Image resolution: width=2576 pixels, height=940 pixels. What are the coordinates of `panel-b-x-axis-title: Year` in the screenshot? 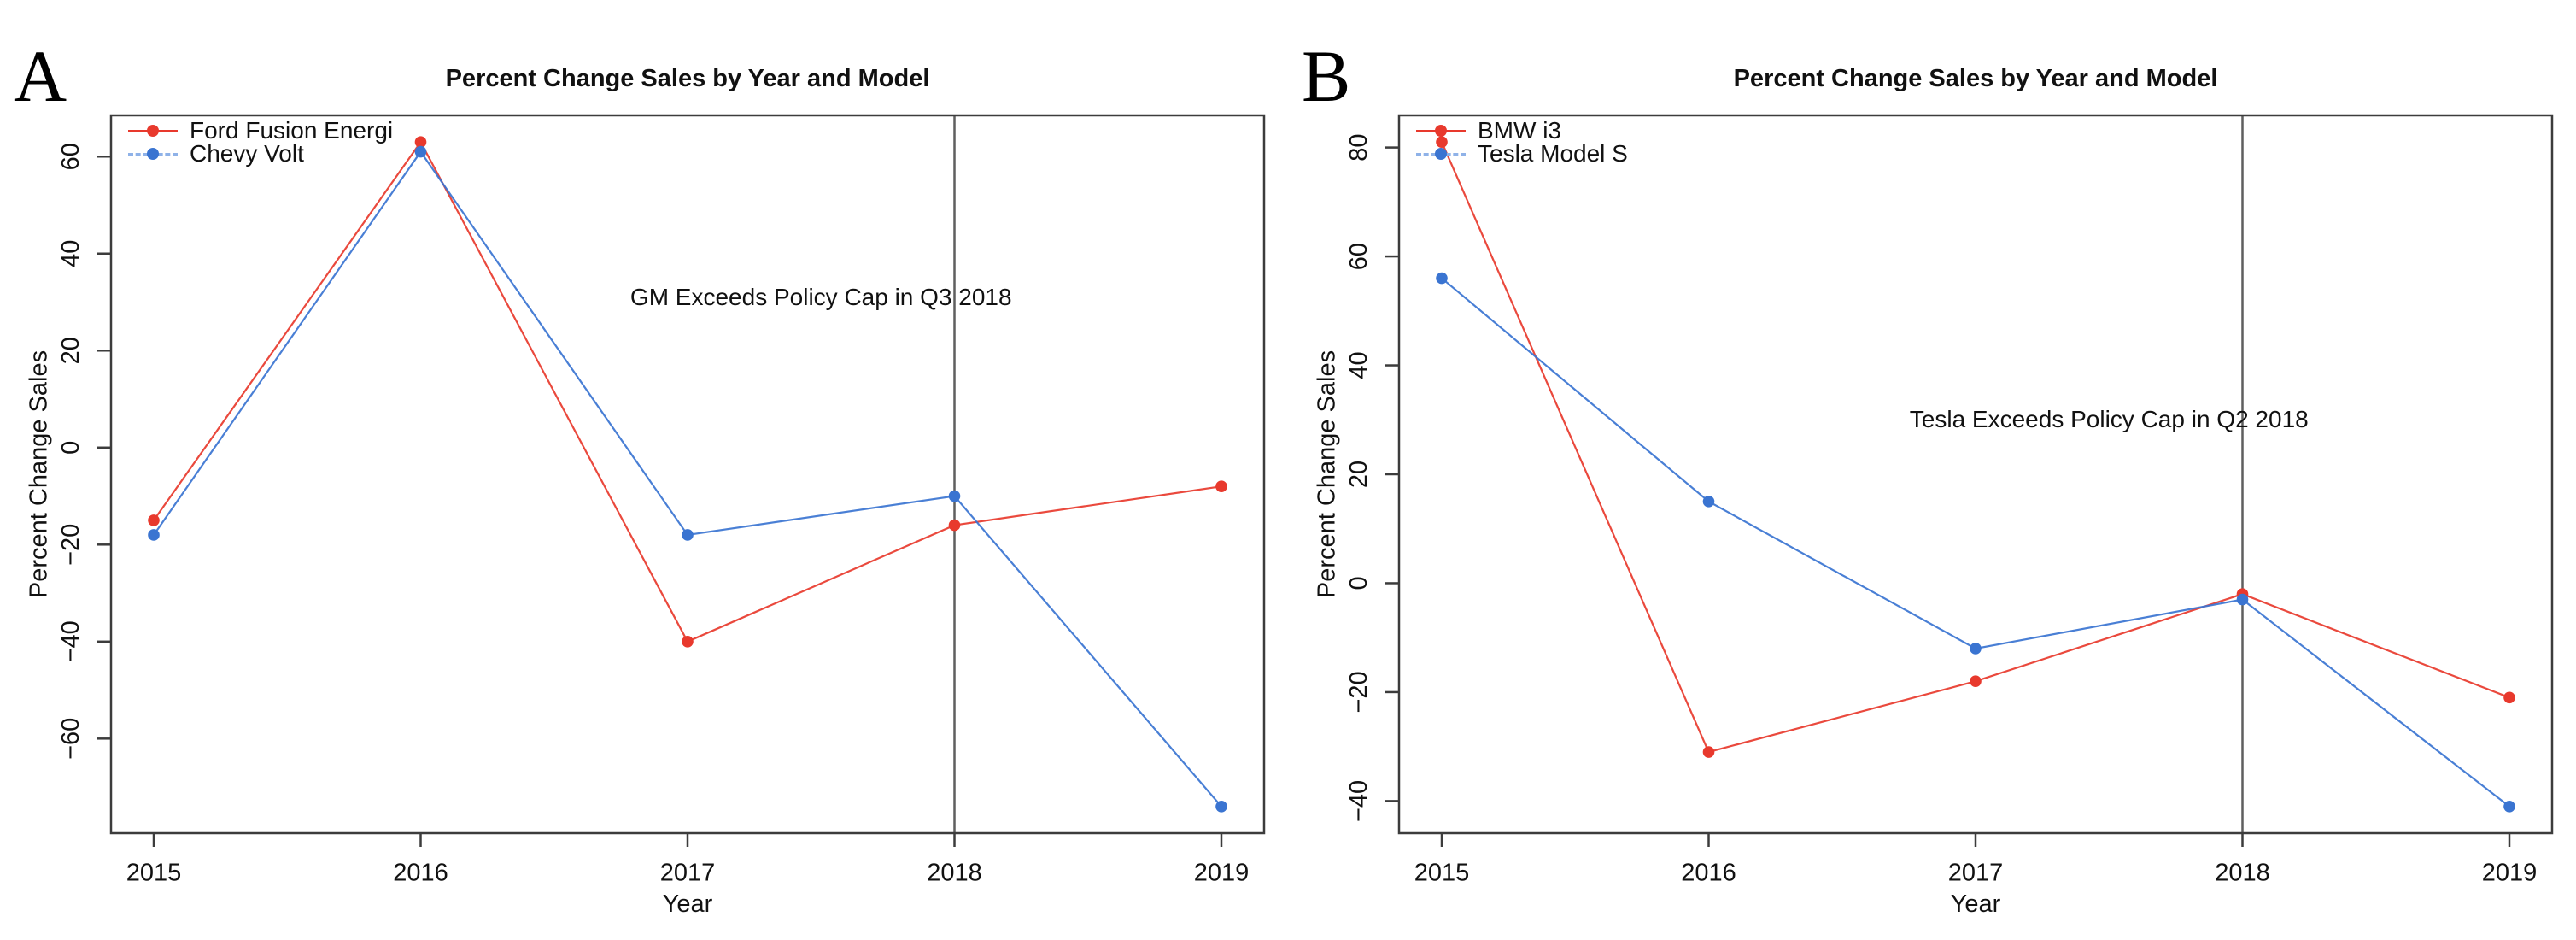 It's located at (1975, 904).